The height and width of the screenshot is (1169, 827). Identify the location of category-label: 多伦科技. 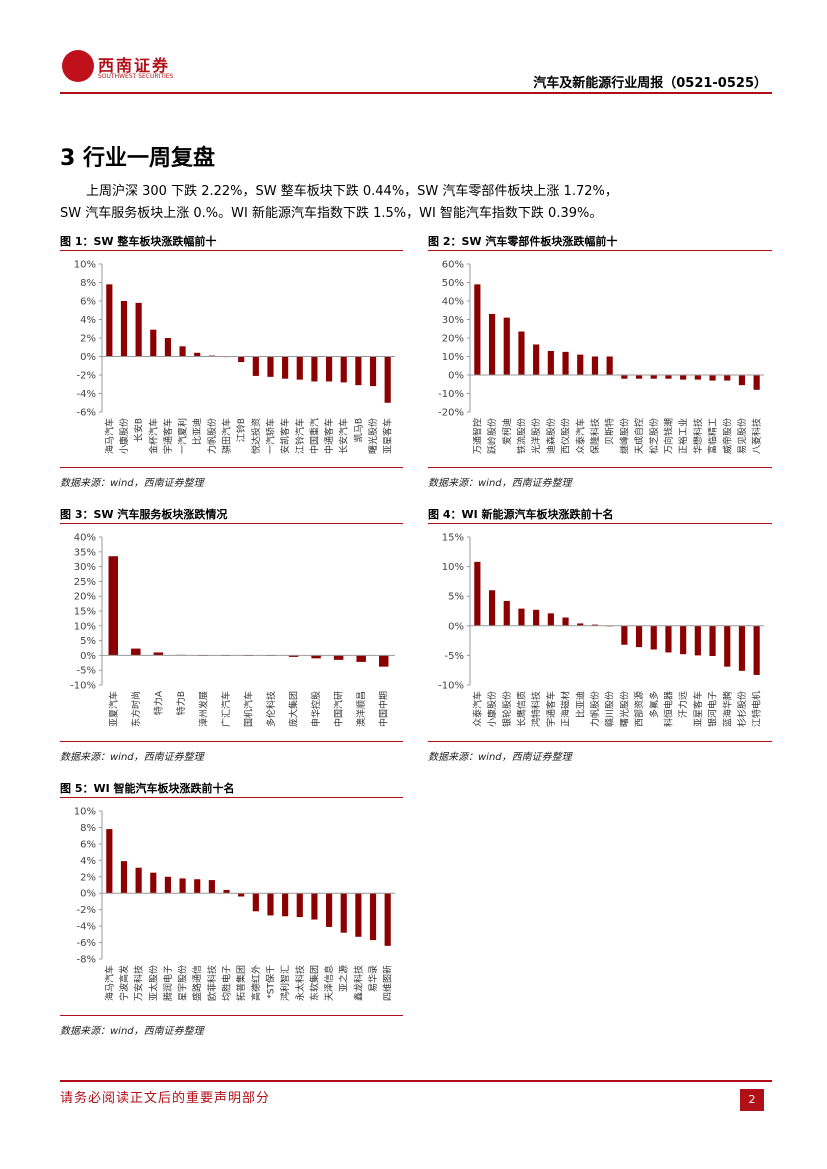
(271, 709).